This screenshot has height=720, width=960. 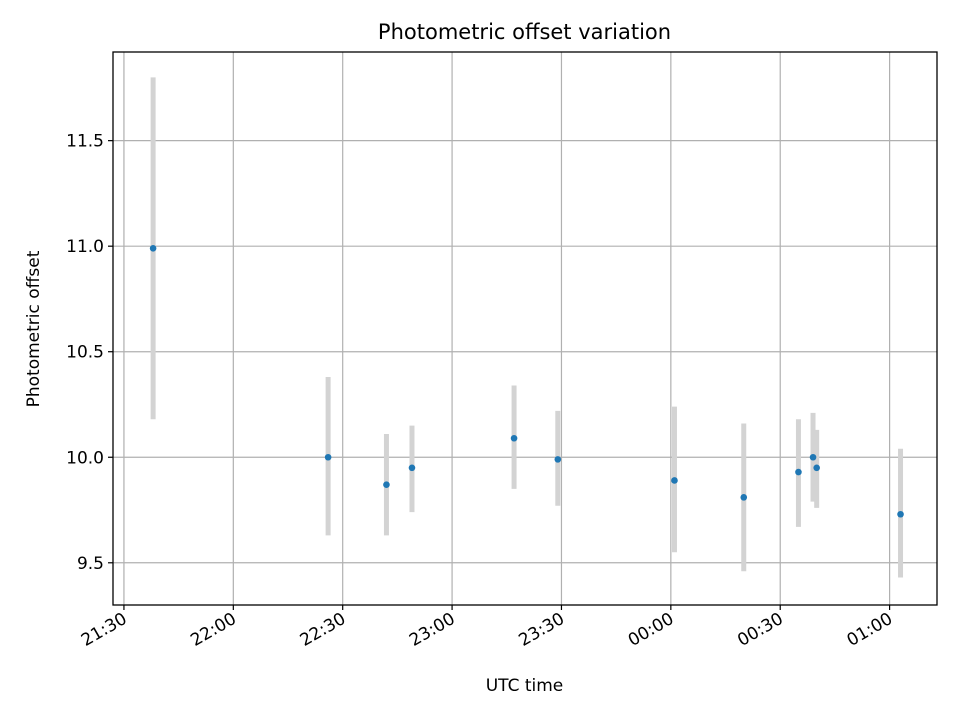 What do you see at coordinates (760, 630) in the screenshot?
I see `x-tick-label: 00:30` at bounding box center [760, 630].